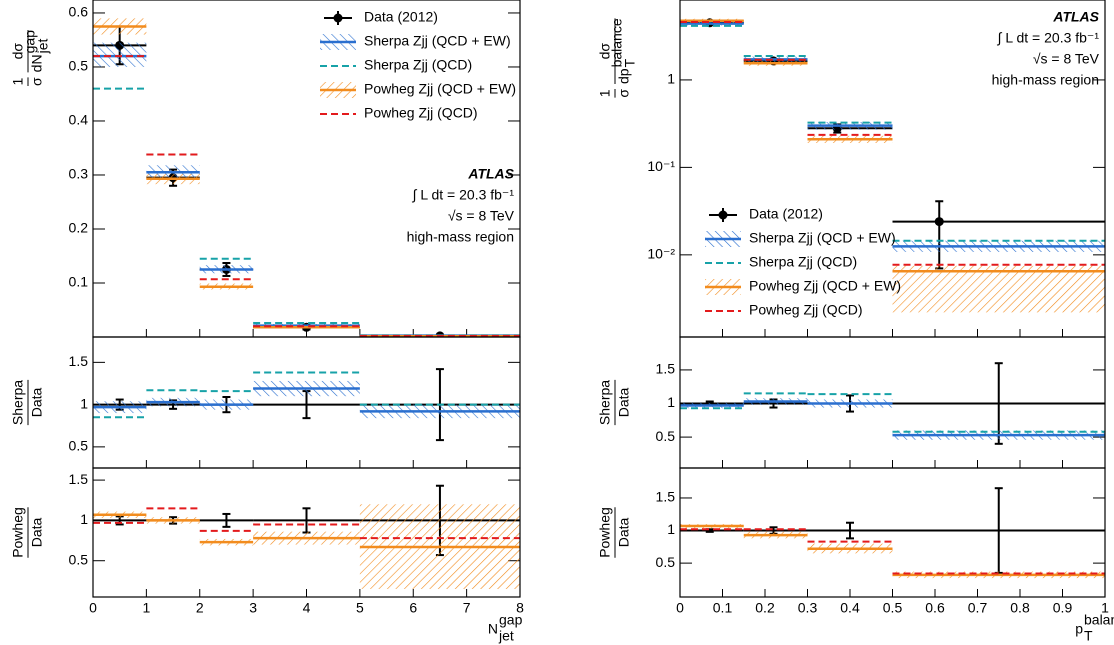 This screenshot has width=1114, height=645. What do you see at coordinates (617, 42) in the screenshot?
I see `y-label-sup: balance` at bounding box center [617, 42].